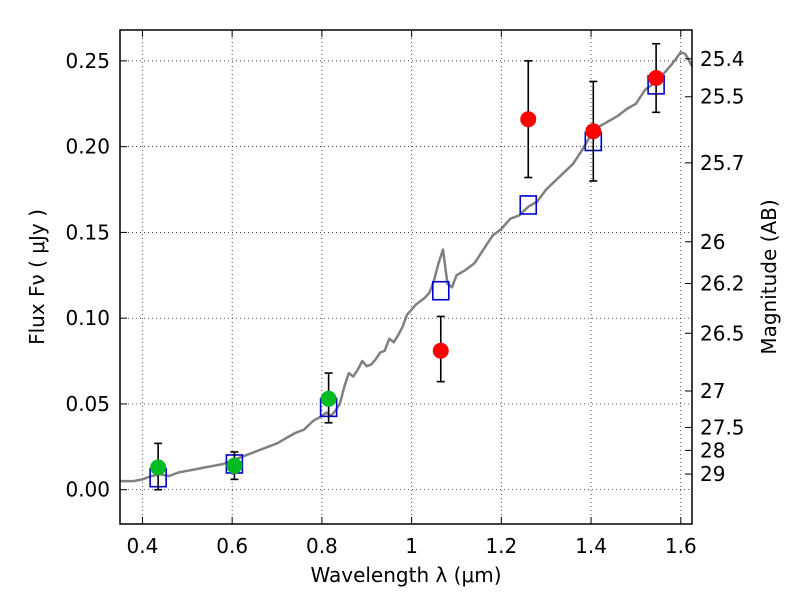 This screenshot has width=800, height=600. What do you see at coordinates (87, 232) in the screenshot?
I see `y-tick-label: 0.15` at bounding box center [87, 232].